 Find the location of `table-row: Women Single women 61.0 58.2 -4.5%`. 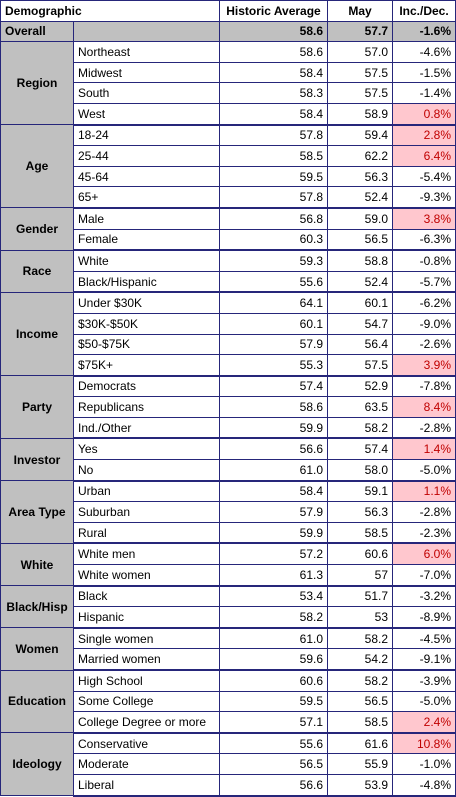

table-row: Women Single women 61.0 58.2 -4.5% is located at coordinates (228, 649).